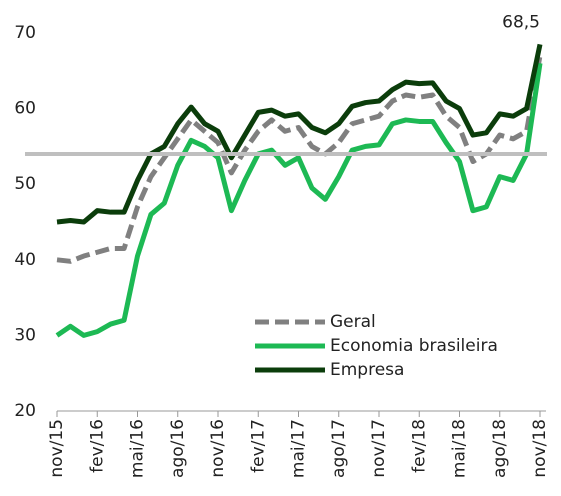  I want to click on x-tick-label: fev/16, so click(97, 446).